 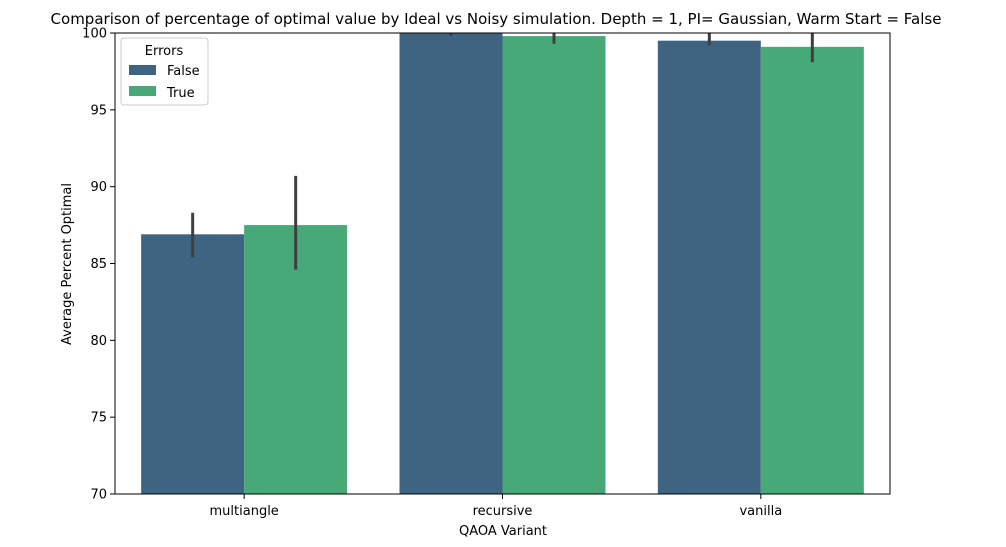 What do you see at coordinates (164, 71) in the screenshot?
I see `legend: Errors False True` at bounding box center [164, 71].